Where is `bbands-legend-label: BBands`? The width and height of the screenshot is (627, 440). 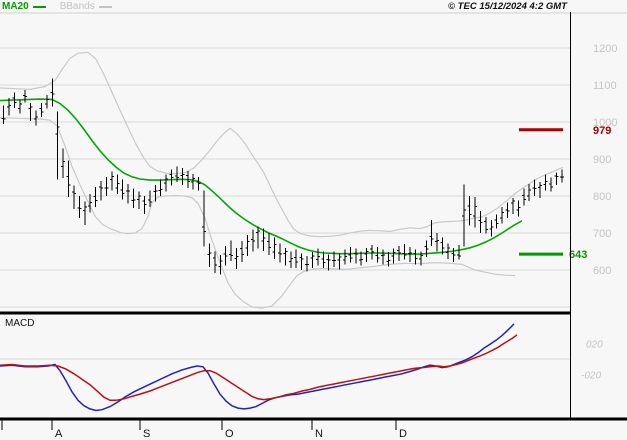 bbands-legend-label: BBands is located at coordinates (77, 6).